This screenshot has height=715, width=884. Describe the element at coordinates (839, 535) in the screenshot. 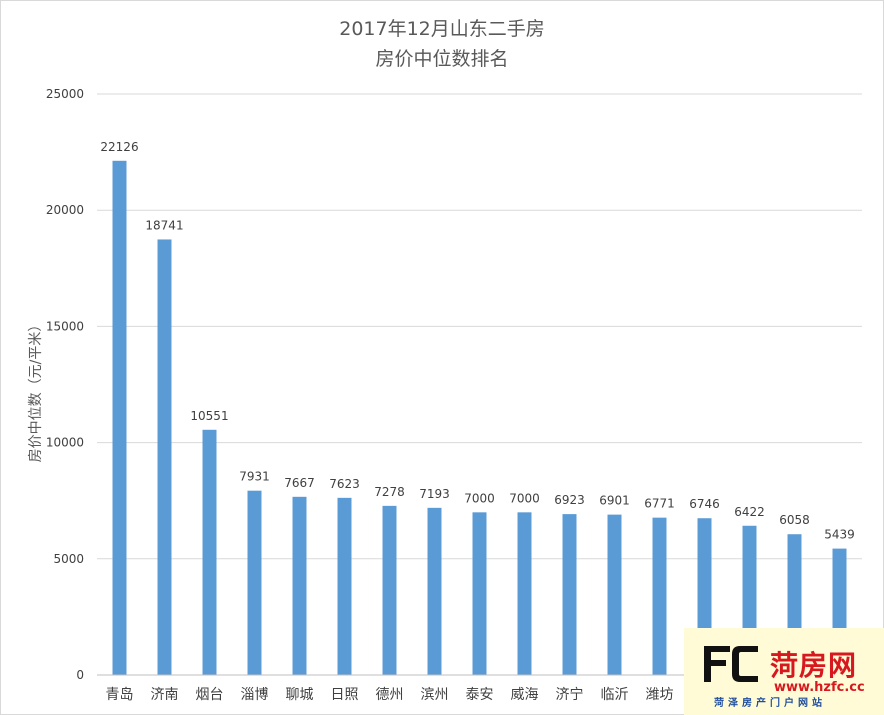

I see `data-label: 5439` at that location.